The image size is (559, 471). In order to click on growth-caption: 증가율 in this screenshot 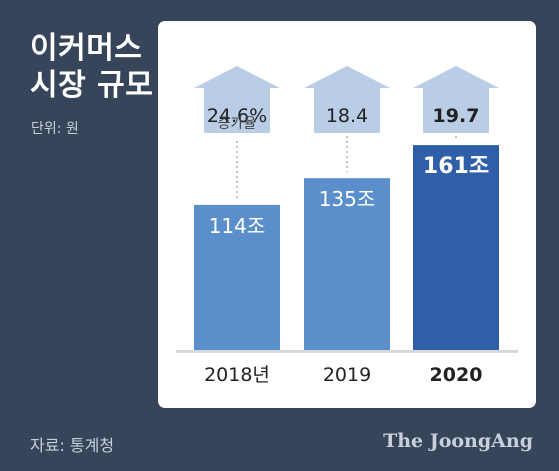, I will do `click(237, 124)`.